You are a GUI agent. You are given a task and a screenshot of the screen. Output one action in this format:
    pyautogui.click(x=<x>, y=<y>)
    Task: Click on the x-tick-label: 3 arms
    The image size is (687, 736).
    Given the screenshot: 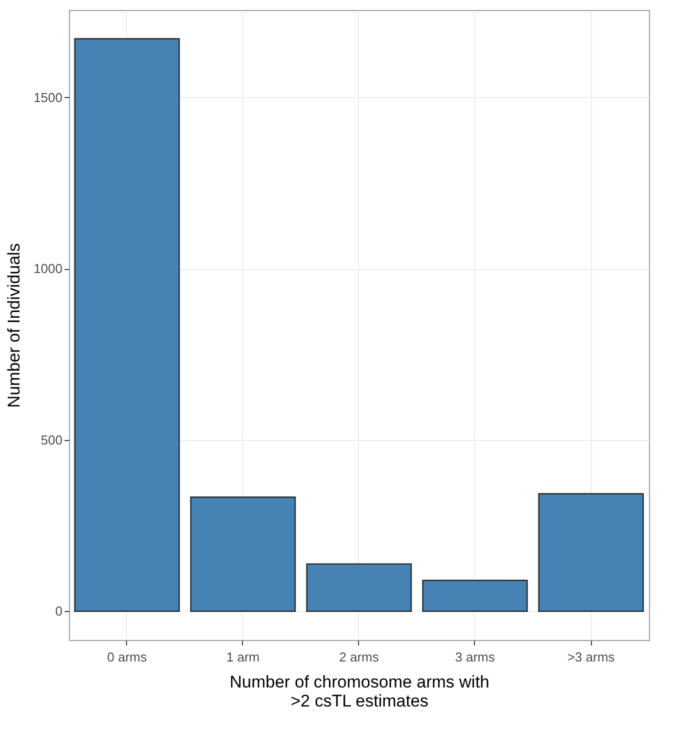 What is the action you would take?
    pyautogui.click(x=475, y=657)
    